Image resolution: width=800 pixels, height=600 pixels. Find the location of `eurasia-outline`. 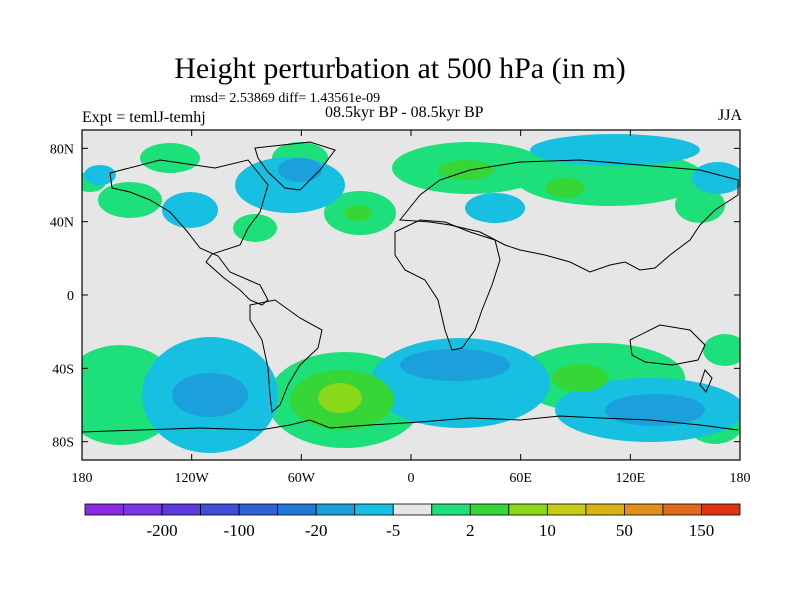

eurasia-outline is located at coordinates (569, 216).